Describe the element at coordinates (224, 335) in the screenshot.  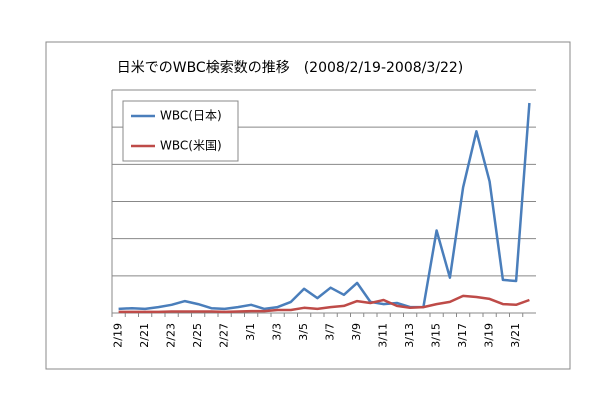
I see `x-tick-label: 2/27` at that location.